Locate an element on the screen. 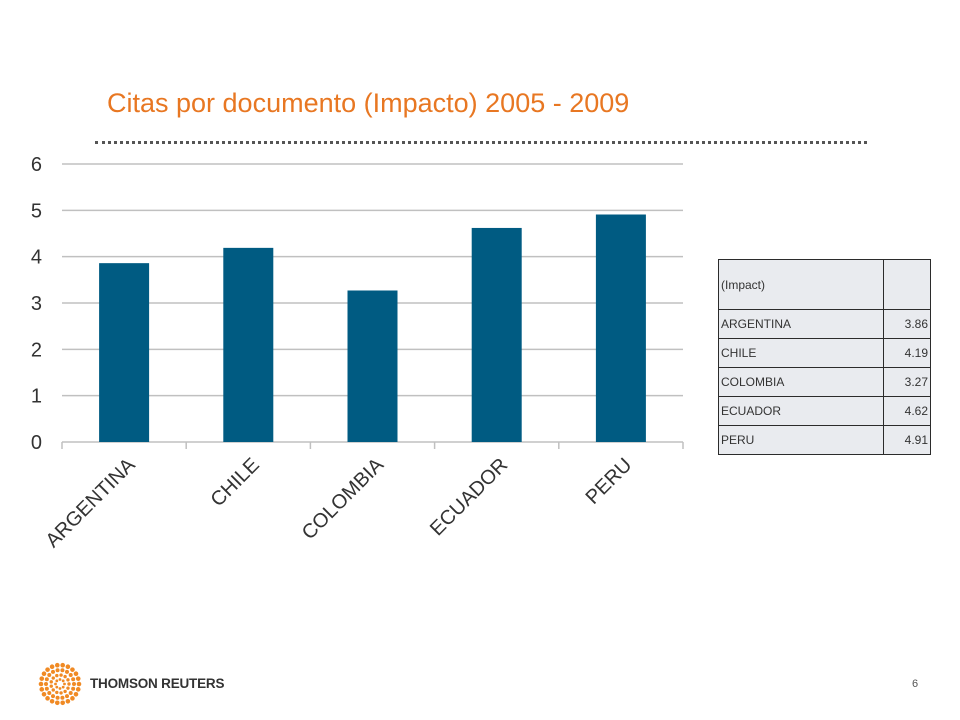  table-row: COLOMBIA 3.27 is located at coordinates (824, 382).